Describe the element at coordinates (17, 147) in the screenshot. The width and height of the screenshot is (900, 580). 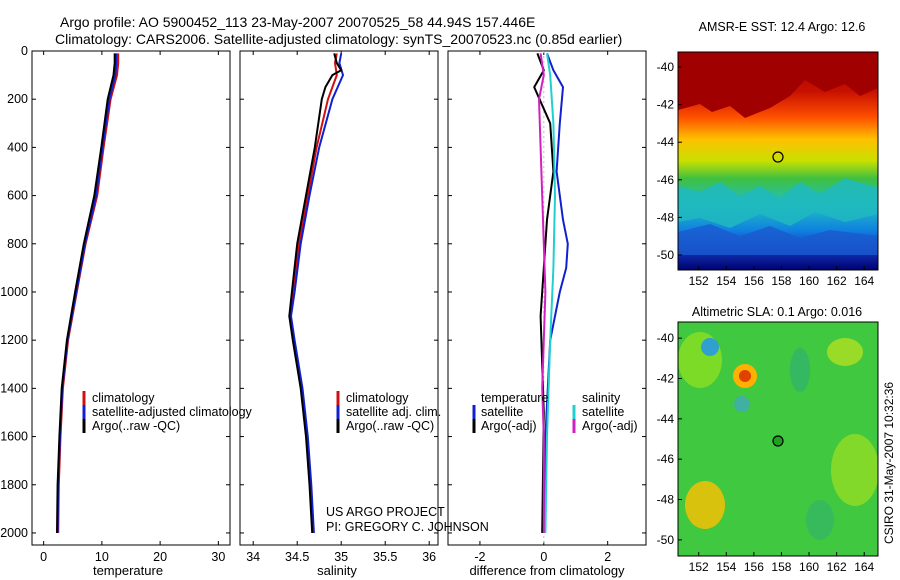
I see `y-tick-label: 400` at that location.